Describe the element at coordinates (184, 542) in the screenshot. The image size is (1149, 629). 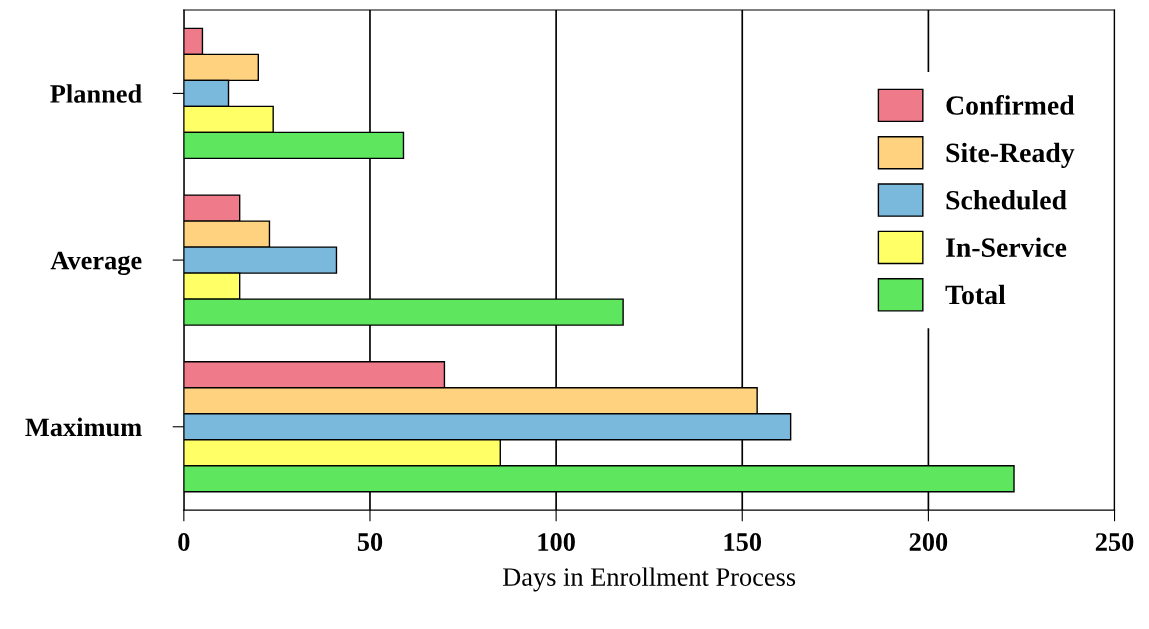
I see `x-tick-label: 0` at that location.